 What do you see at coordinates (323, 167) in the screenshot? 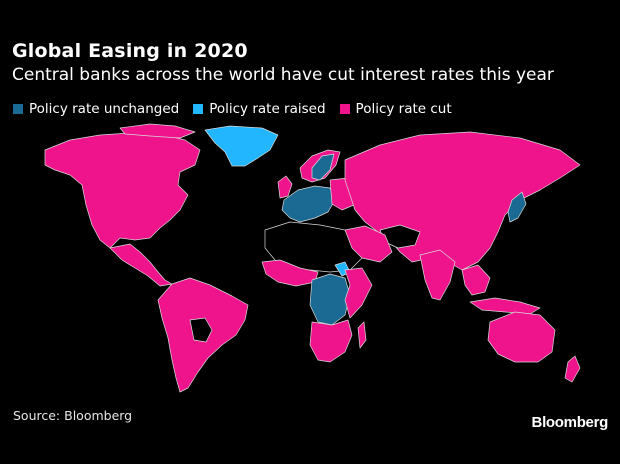
I see `region-sweden-finland` at bounding box center [323, 167].